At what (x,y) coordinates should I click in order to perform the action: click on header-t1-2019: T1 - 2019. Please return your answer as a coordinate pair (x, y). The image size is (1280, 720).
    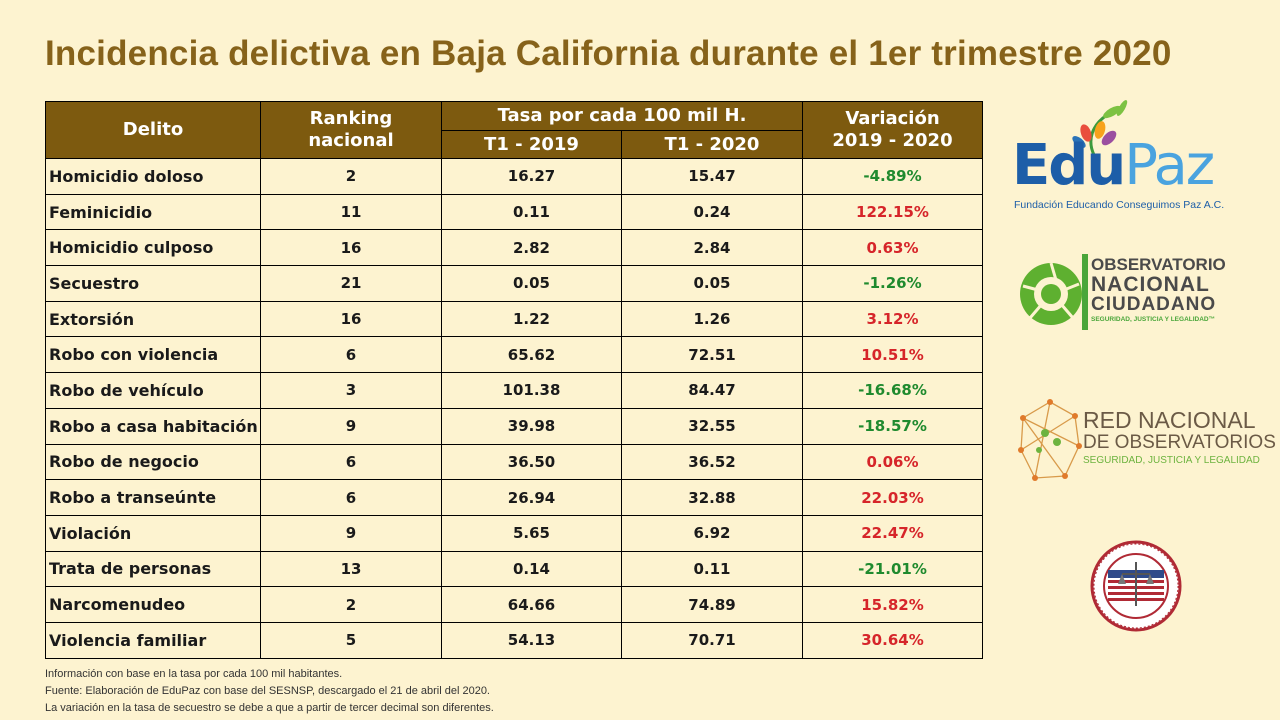
    Looking at the image, I should click on (531, 144).